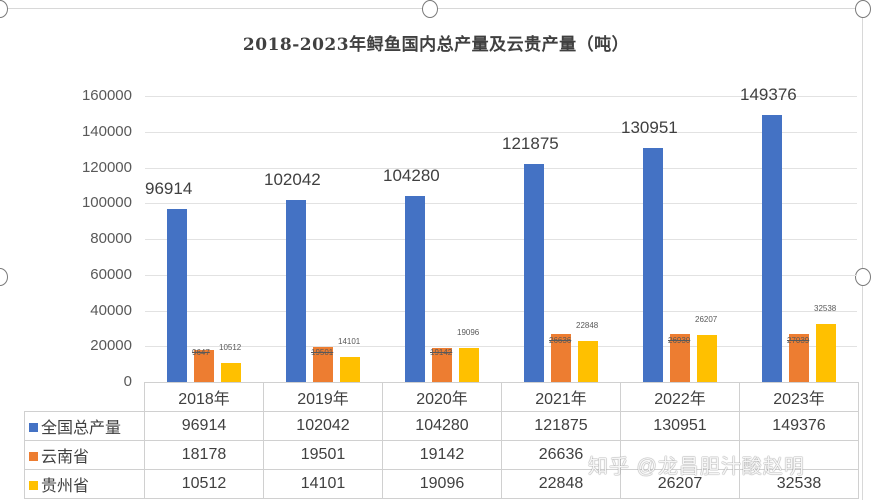 This screenshot has height=500, width=872. I want to click on watermark: 知乎 @龙昌胆汁酸赵明, so click(696, 467).